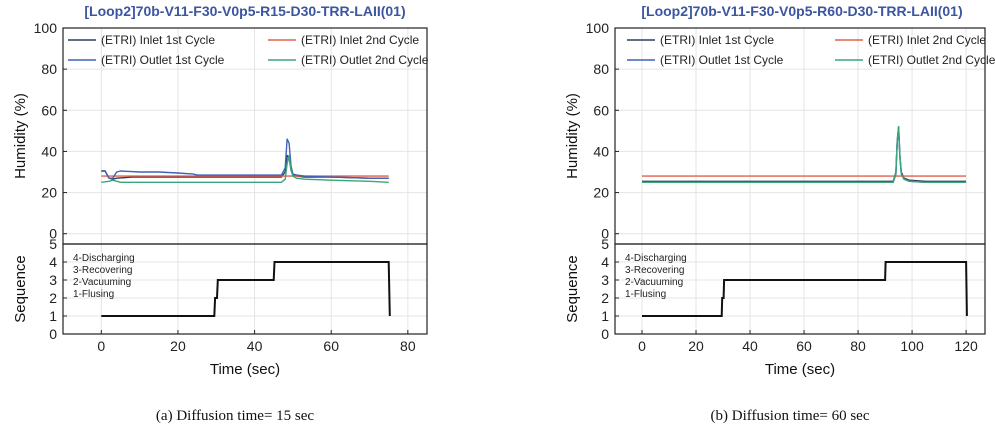 The width and height of the screenshot is (995, 432). What do you see at coordinates (235, 416) in the screenshot?
I see `figure-caption: (a) Diffusion time= 15 sec` at bounding box center [235, 416].